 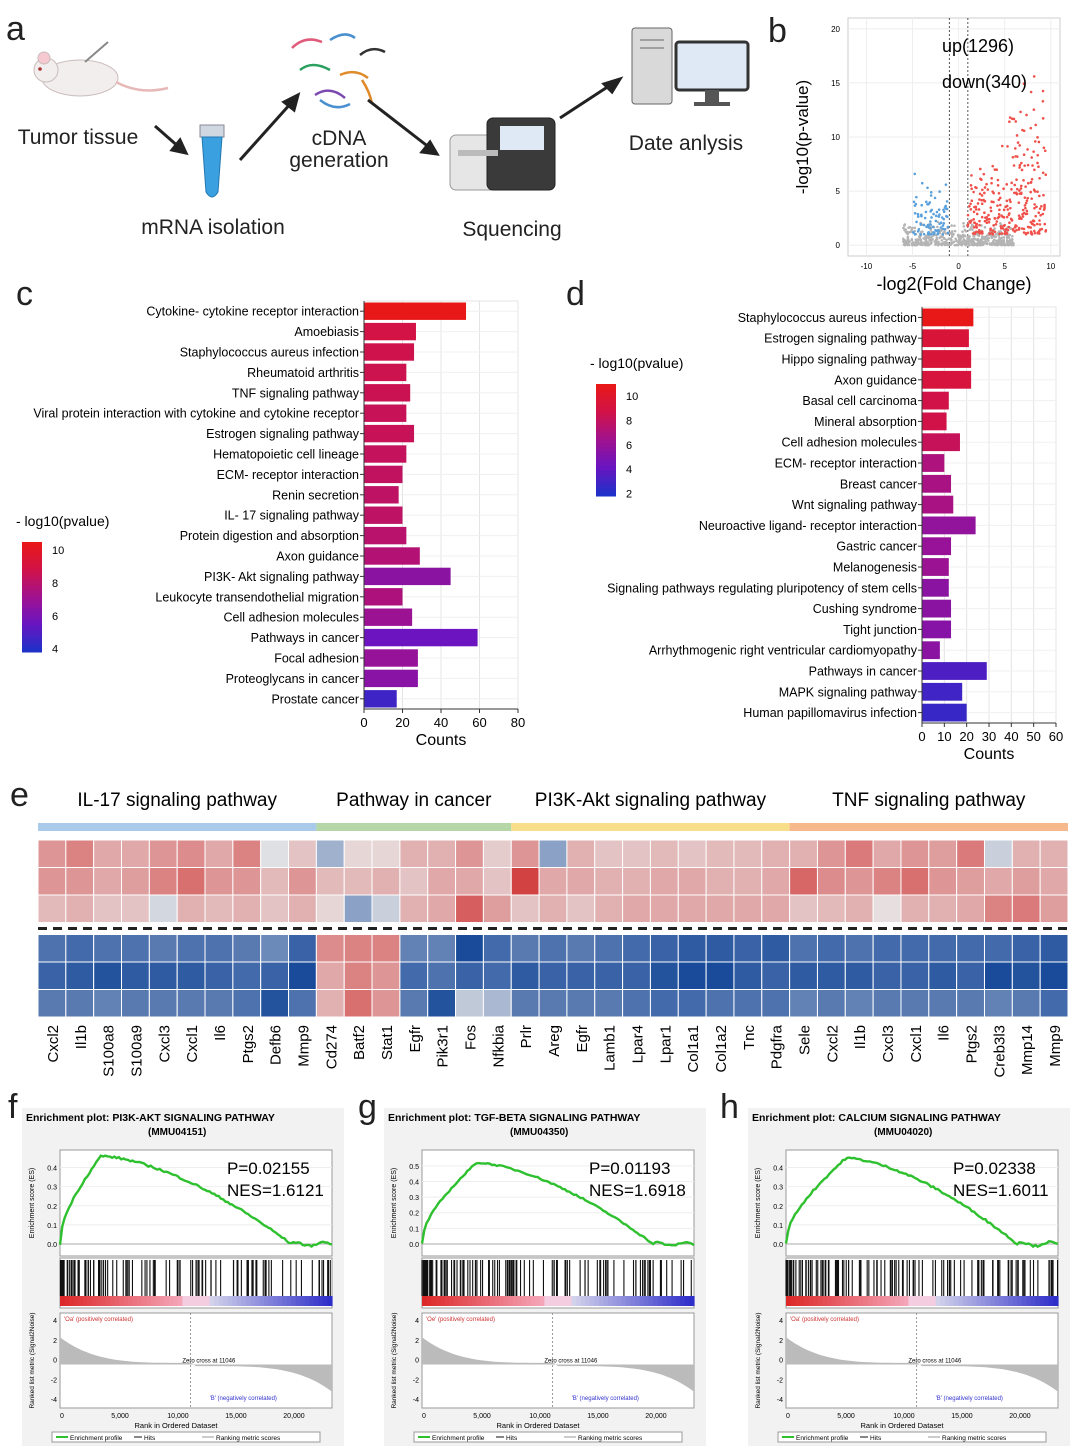 What do you see at coordinates (777, 1046) in the screenshot?
I see `column-label: Pdgfra` at bounding box center [777, 1046].